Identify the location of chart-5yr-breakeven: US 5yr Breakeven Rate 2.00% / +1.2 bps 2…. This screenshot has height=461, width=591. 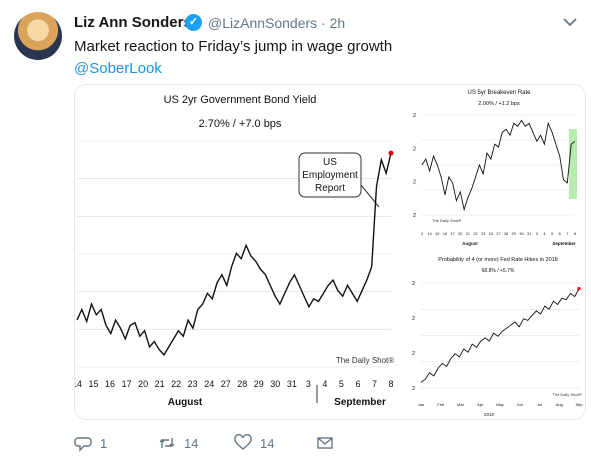
(497, 168).